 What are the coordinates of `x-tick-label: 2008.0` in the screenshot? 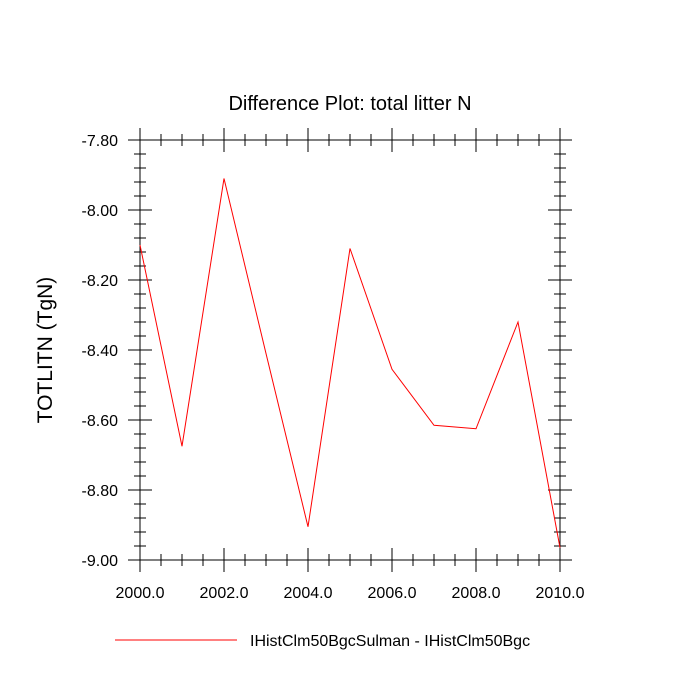 It's located at (476, 593).